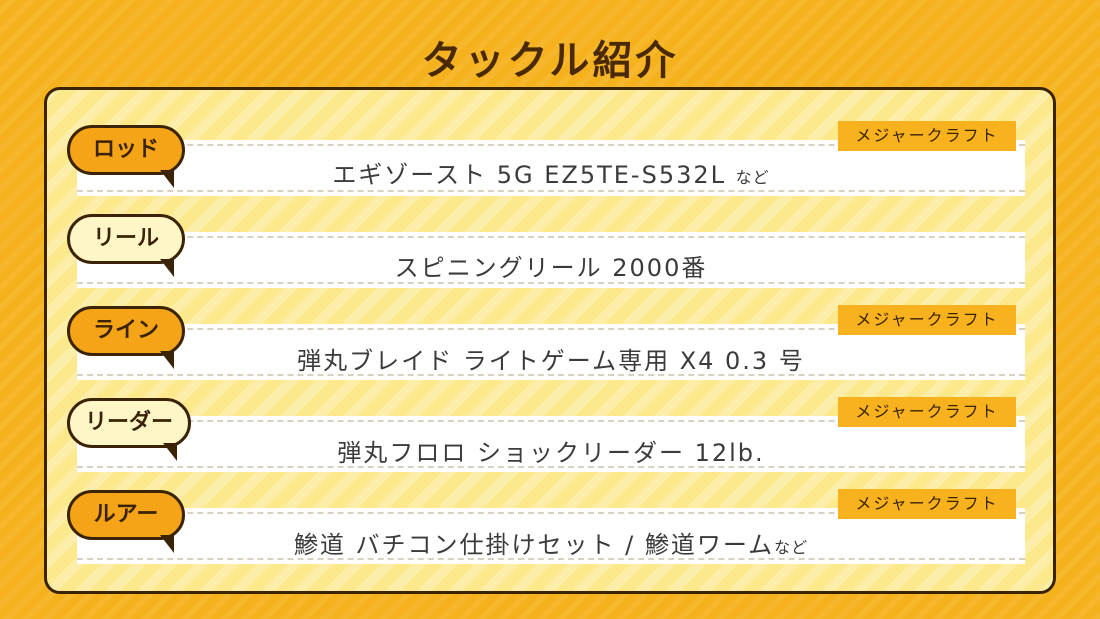  I want to click on page-title: タックル紹介, so click(550, 61).